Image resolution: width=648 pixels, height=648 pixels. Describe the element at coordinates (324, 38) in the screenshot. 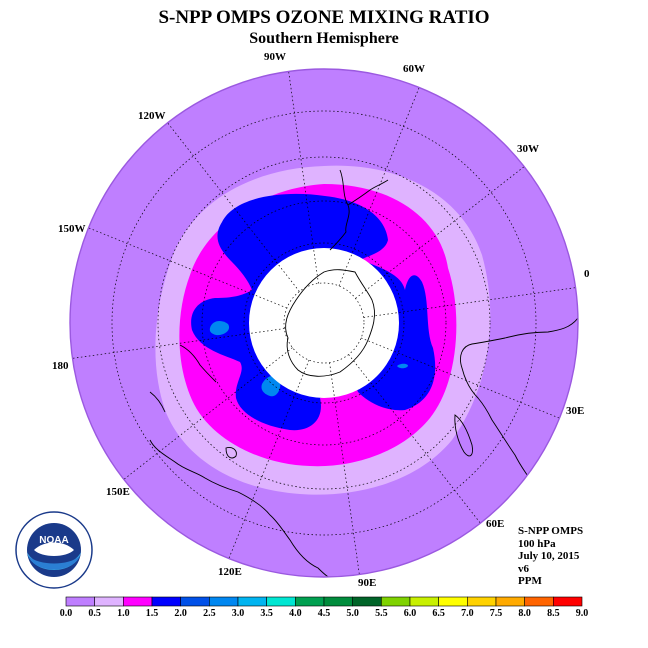

I see `map-subtitle: Southern Hemisphere` at that location.